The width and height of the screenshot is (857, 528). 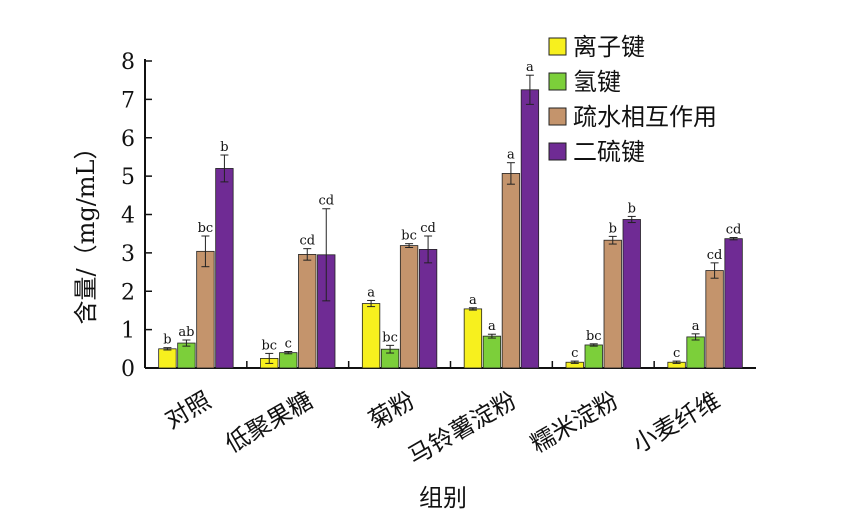 What do you see at coordinates (462, 428) in the screenshot?
I see `x-category-label: 马铃薯淀粉` at bounding box center [462, 428].